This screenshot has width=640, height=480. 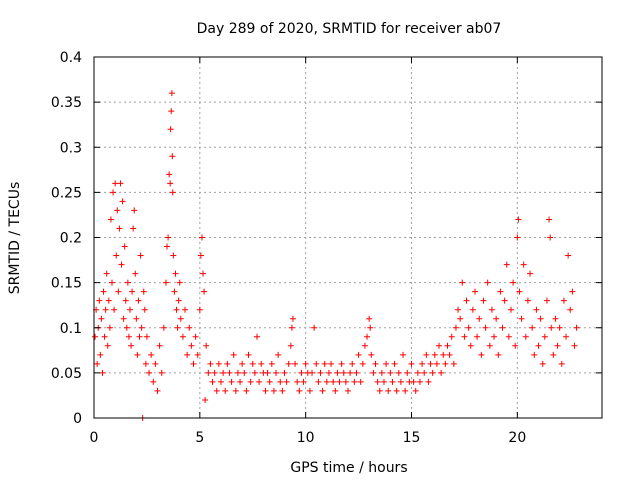 I want to click on y-tick-label: 0.1, so click(x=71, y=329).